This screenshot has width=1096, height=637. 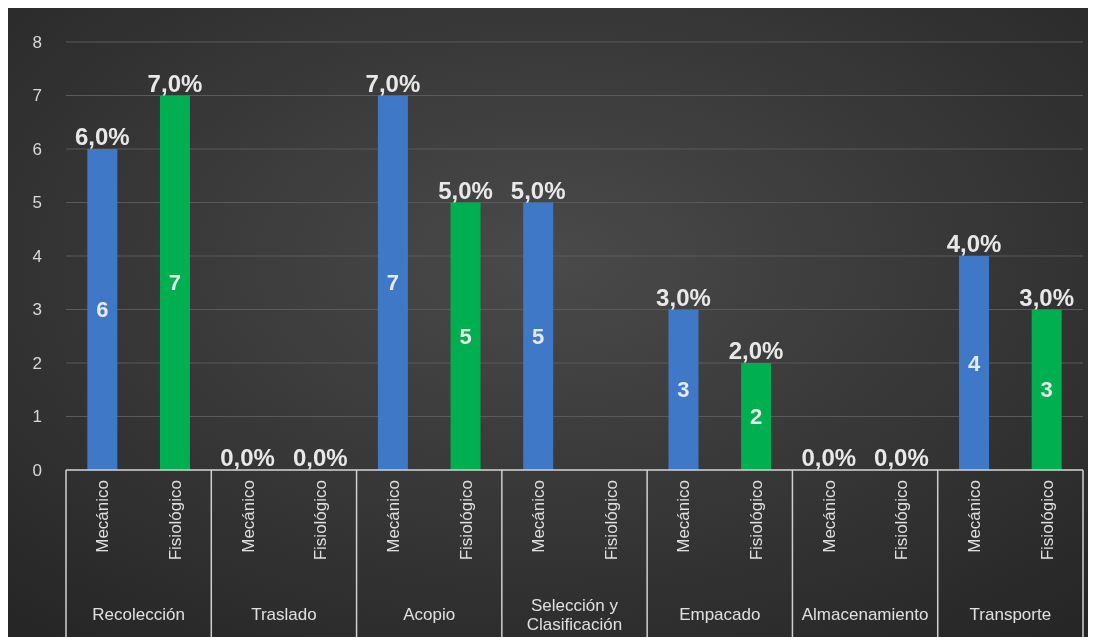 What do you see at coordinates (284, 614) in the screenshot?
I see `x-tick-label: Traslado` at bounding box center [284, 614].